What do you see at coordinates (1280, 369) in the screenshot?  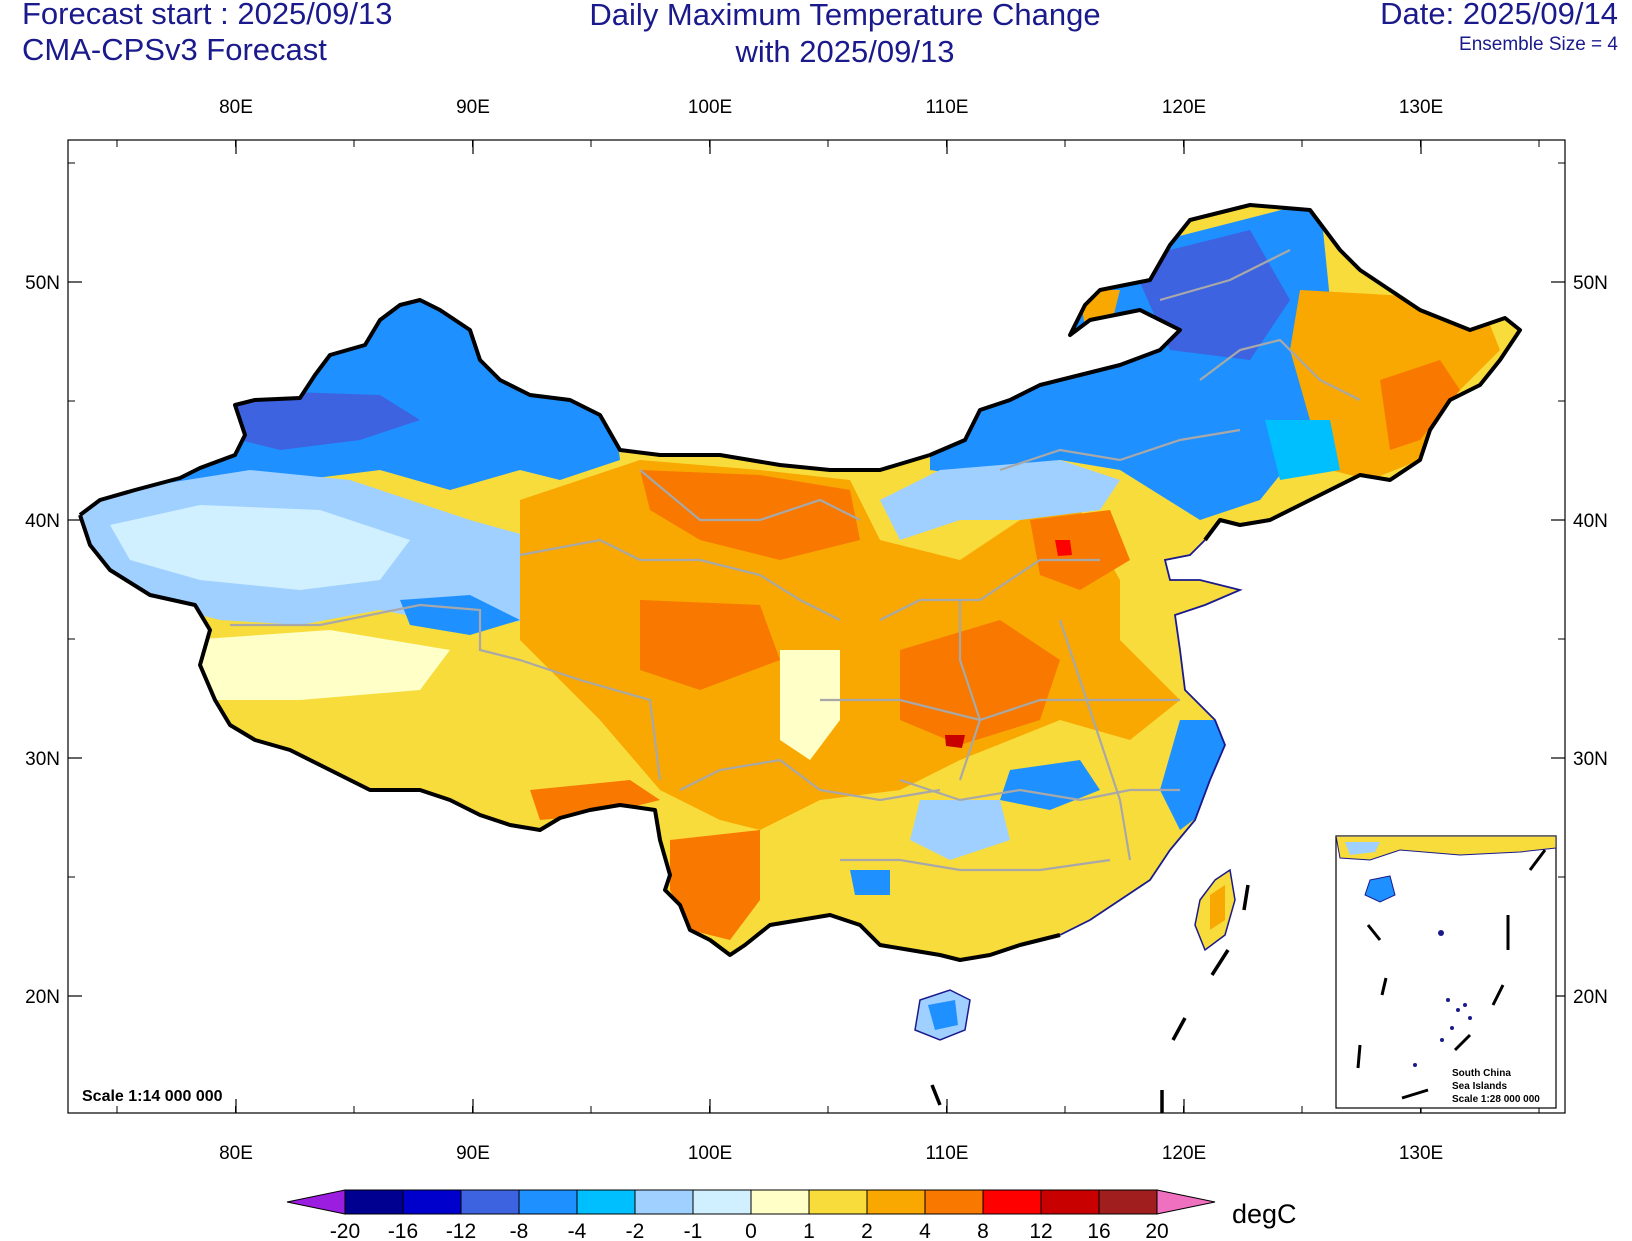 I see `border-jilin` at bounding box center [1280, 369].